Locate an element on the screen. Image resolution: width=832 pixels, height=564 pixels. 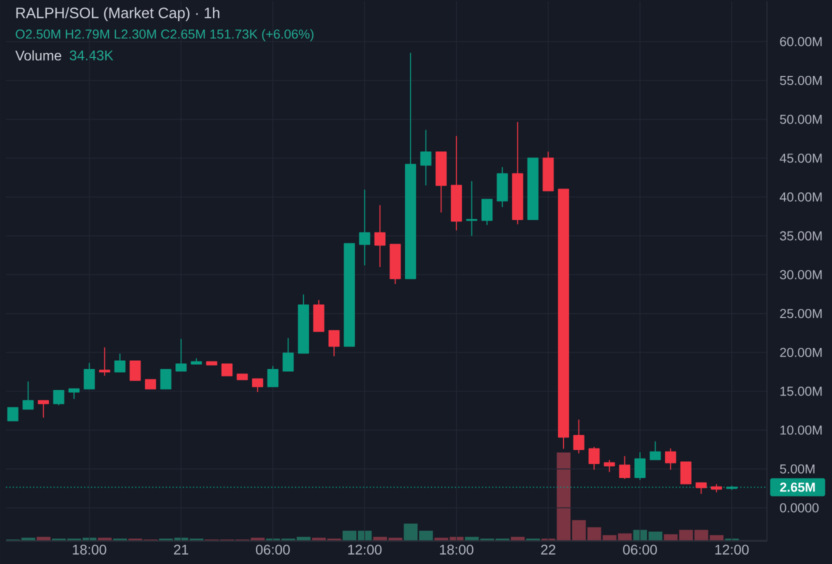
y-tick-label: 10.00M is located at coordinates (801, 430).